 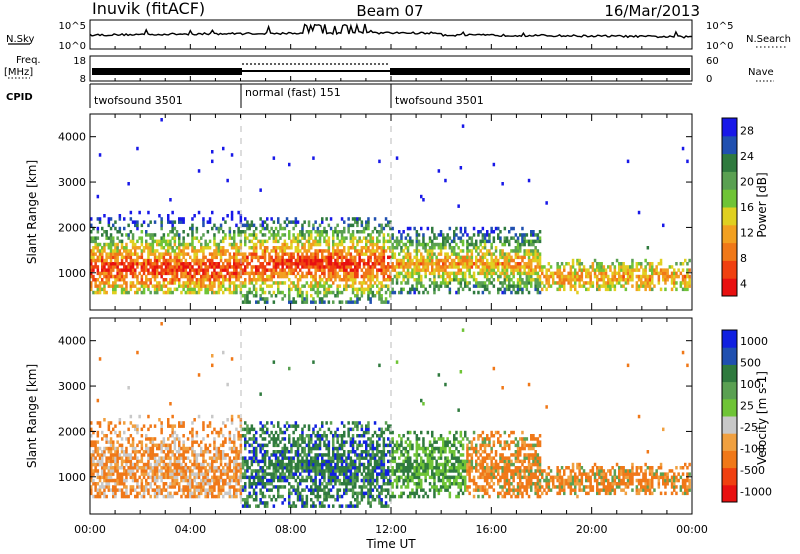 What do you see at coordinates (747, 156) in the screenshot?
I see `power-cbar-tick-1: 24` at bounding box center [747, 156].